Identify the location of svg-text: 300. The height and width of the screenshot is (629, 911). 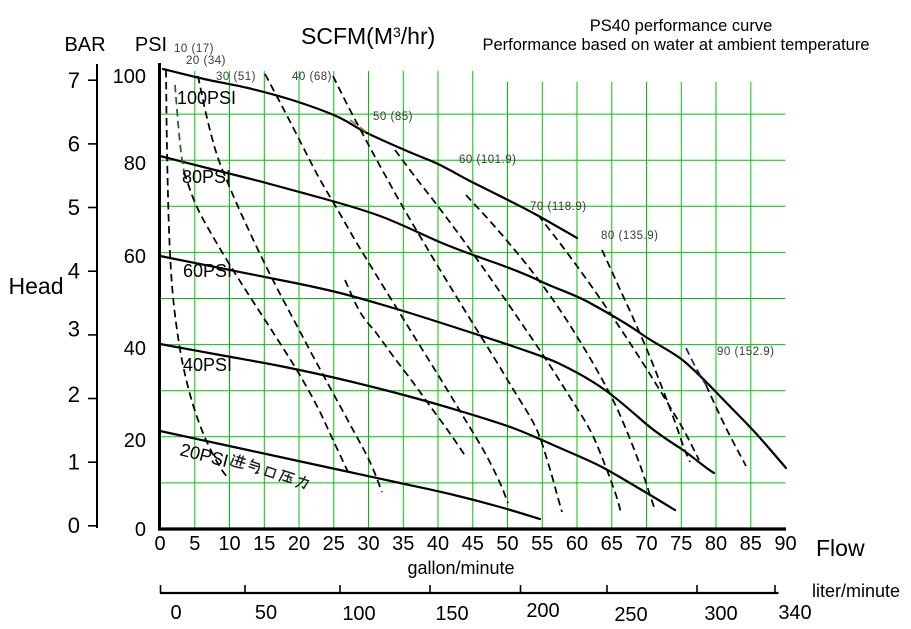
(720, 614).